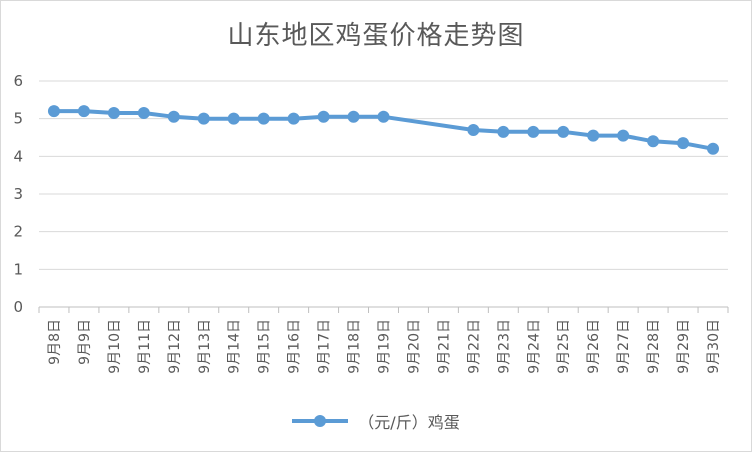  I want to click on y-tick-label: 4, so click(18, 156).